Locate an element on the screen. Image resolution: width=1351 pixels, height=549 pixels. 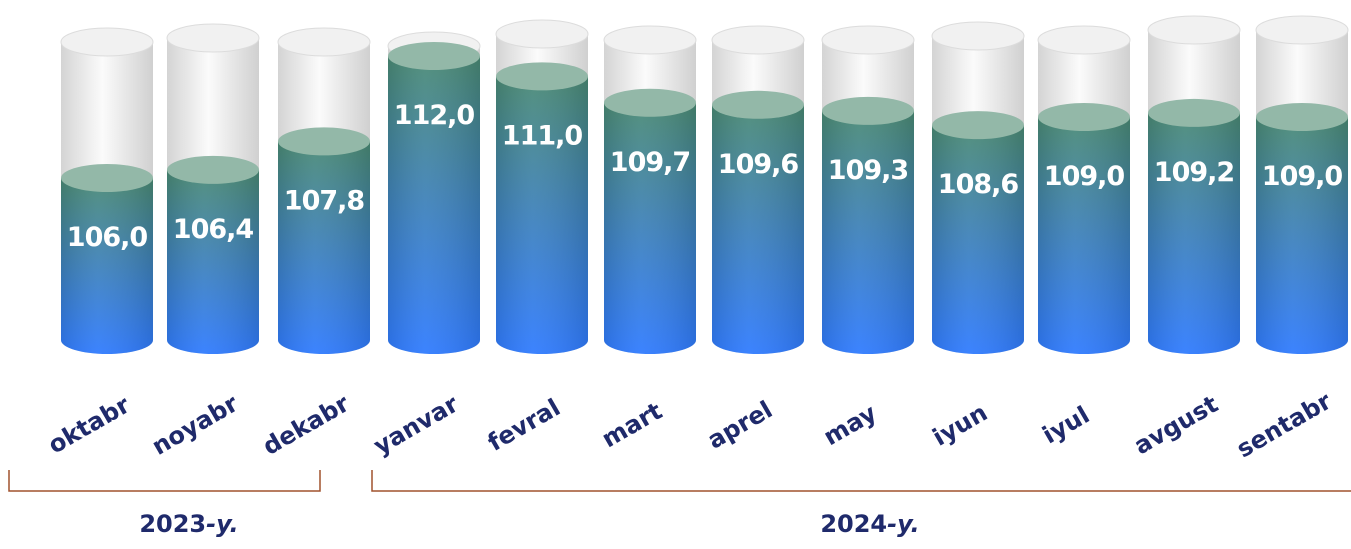
value-label-sentabr: 109,0 is located at coordinates (1302, 176).